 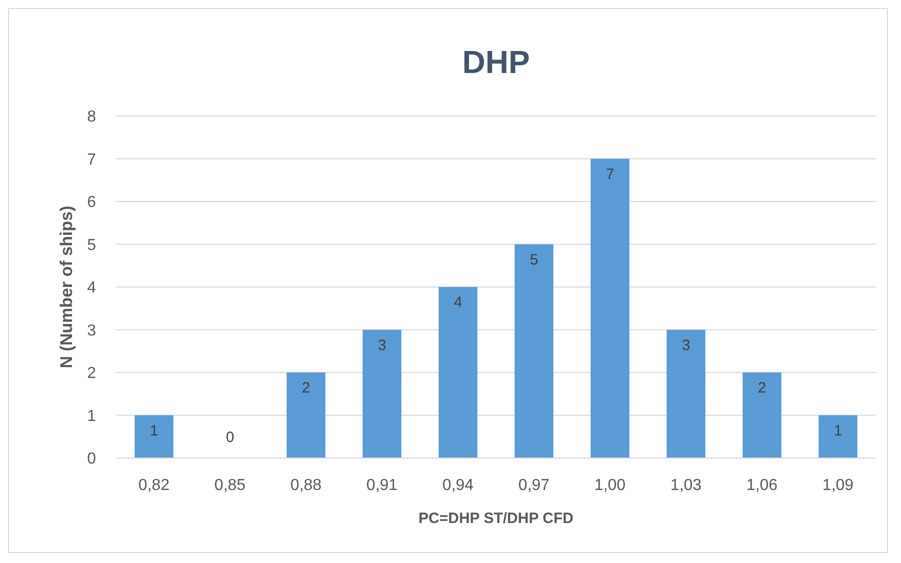 I want to click on x-tick-label: 1,03, so click(x=686, y=485).